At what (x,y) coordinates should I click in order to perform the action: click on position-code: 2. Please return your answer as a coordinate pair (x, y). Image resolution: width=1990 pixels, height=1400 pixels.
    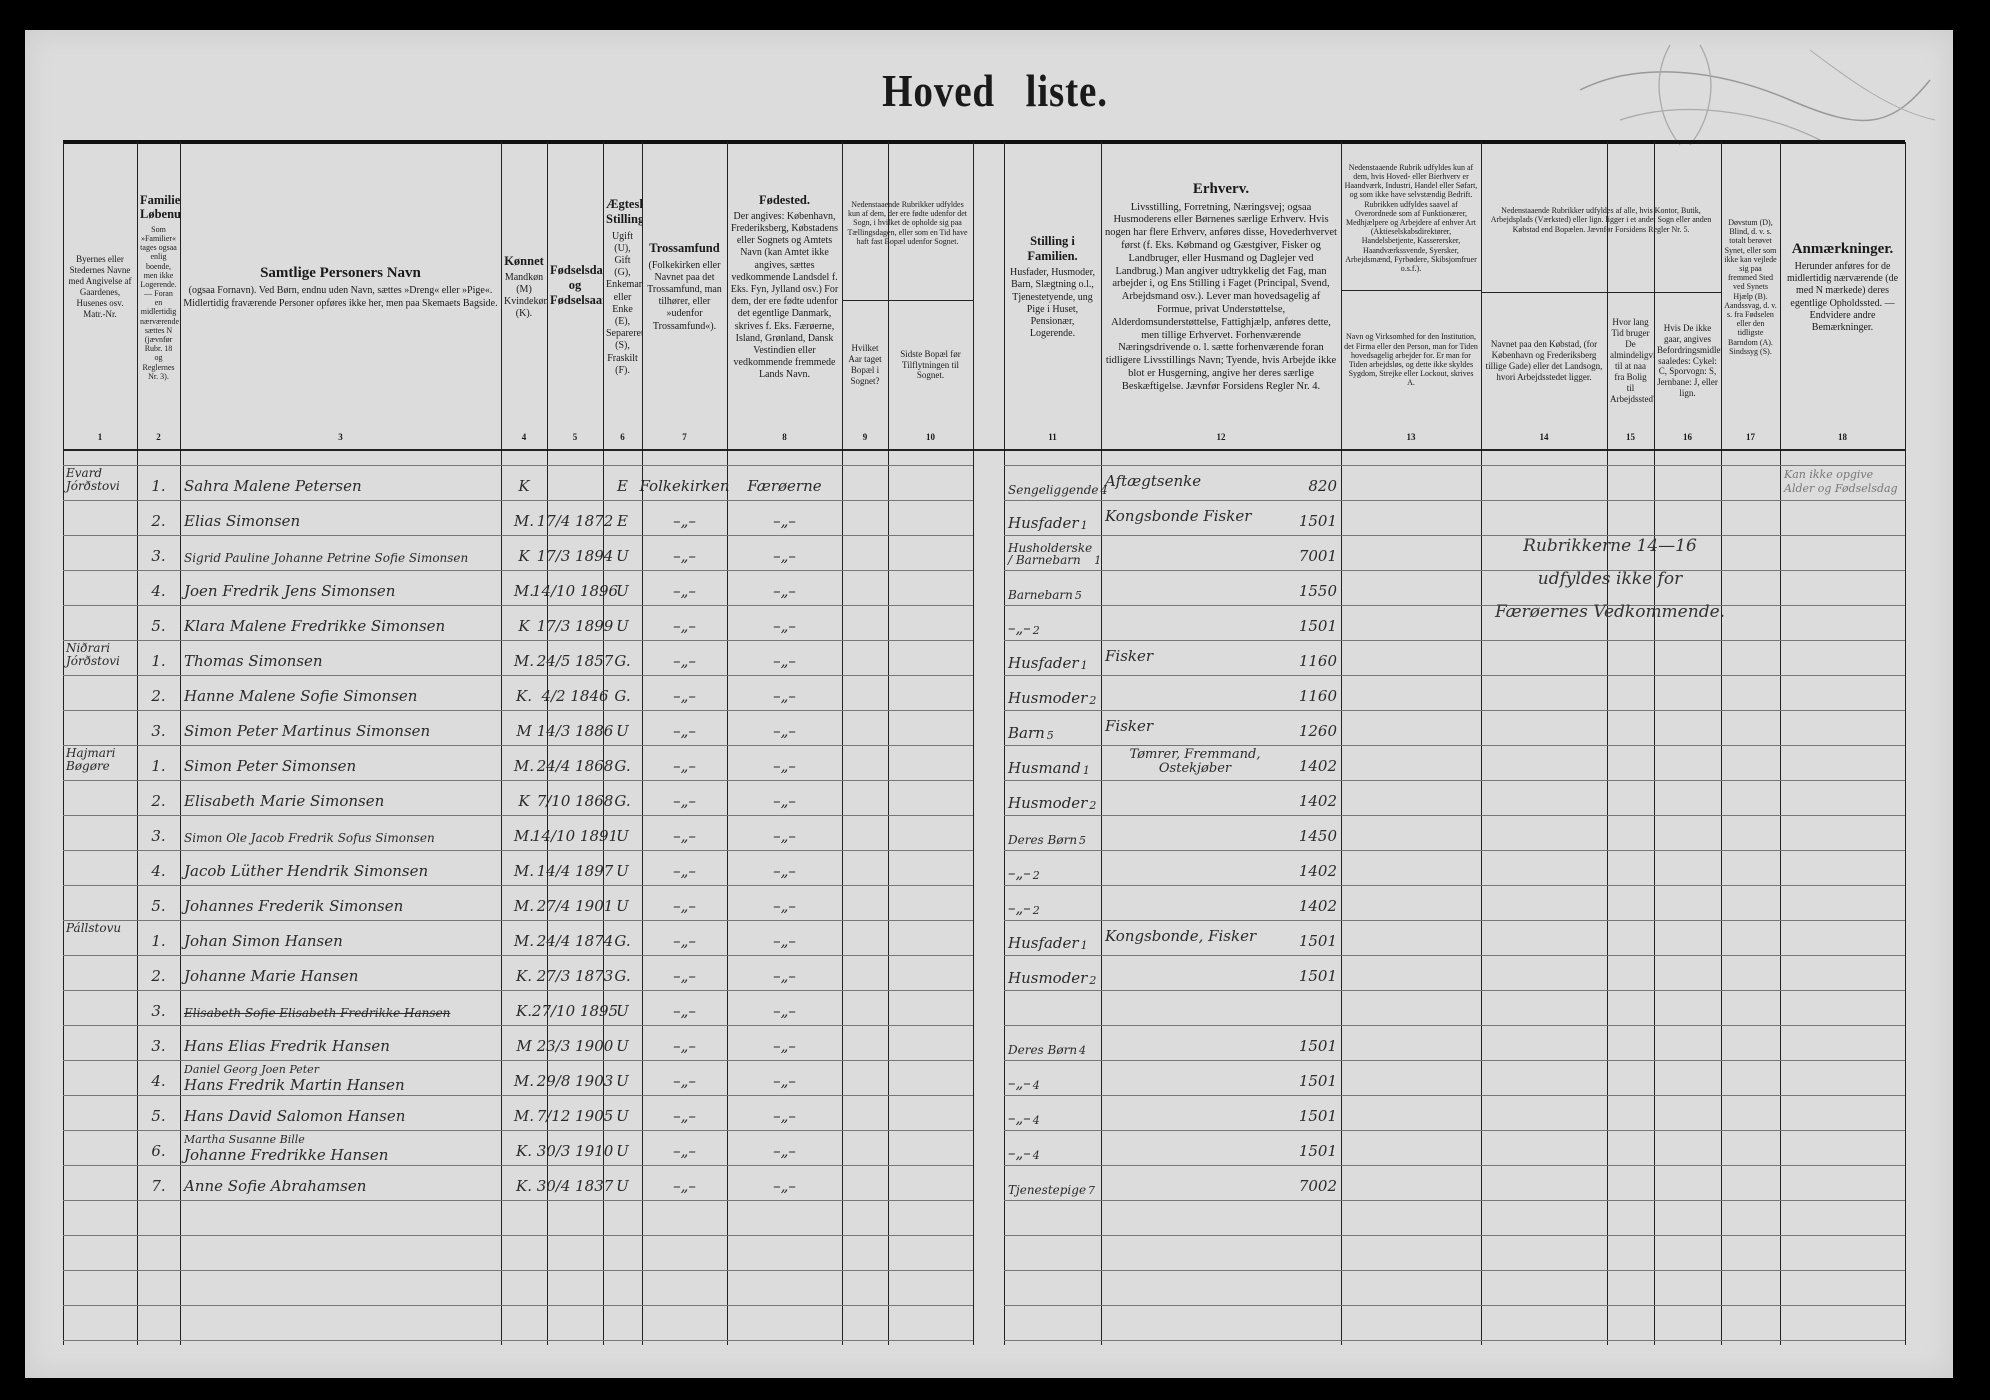
    Looking at the image, I should click on (1093, 981).